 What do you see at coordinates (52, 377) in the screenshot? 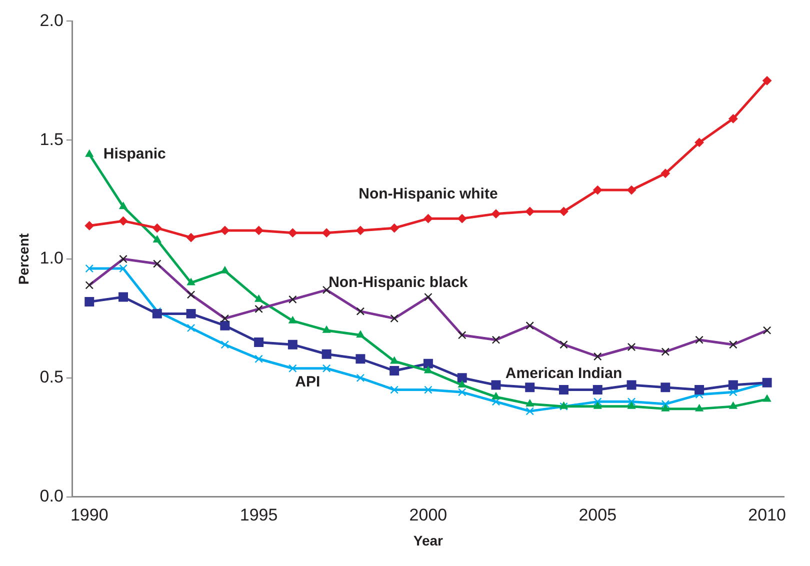
I see `y-tick-label: 0.5` at bounding box center [52, 377].